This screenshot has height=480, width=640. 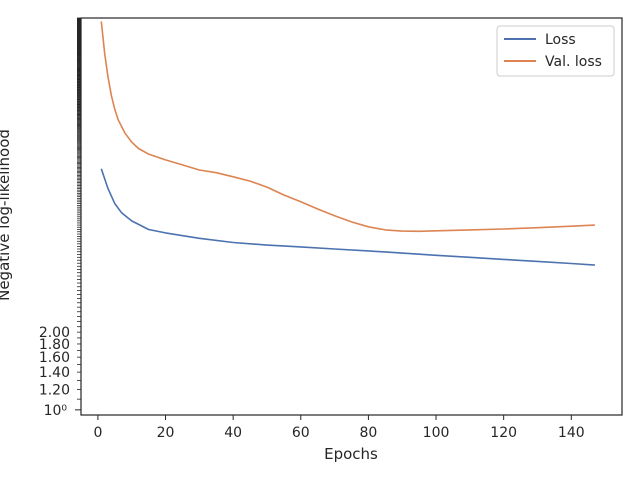 What do you see at coordinates (56, 411) in the screenshot?
I see `y-tick-label-base: 10⁰` at bounding box center [56, 411].